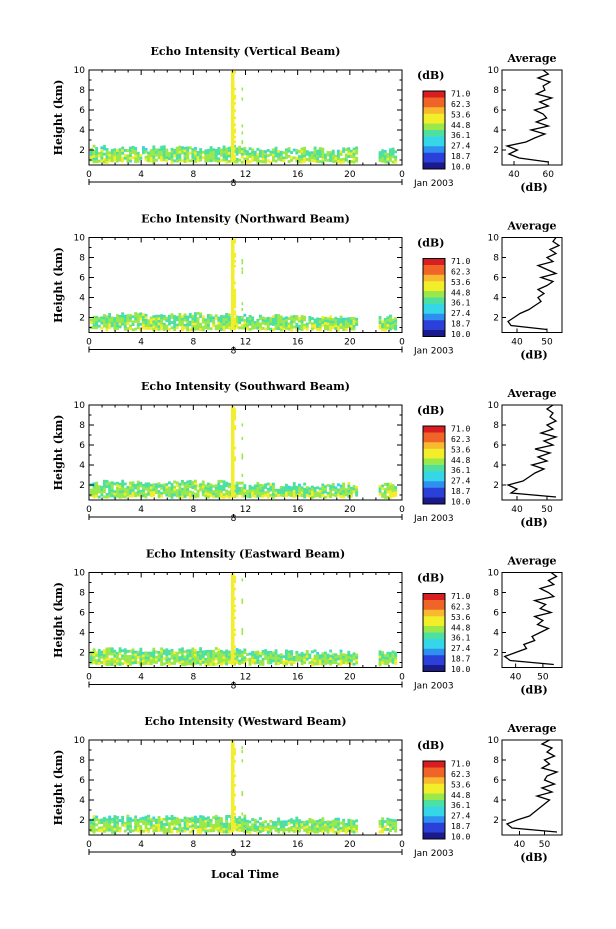 The image size is (616, 929). What do you see at coordinates (496, 634) in the screenshot?
I see `average-y-tick-label: 4` at bounding box center [496, 634].